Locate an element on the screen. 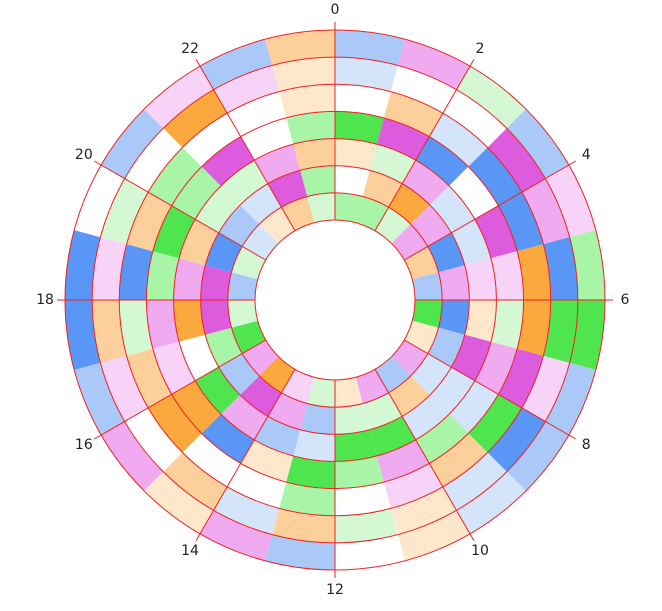 The height and width of the screenshot is (611, 662). heatmap-cell-ring3-sector15 is located at coordinates (196, 407).